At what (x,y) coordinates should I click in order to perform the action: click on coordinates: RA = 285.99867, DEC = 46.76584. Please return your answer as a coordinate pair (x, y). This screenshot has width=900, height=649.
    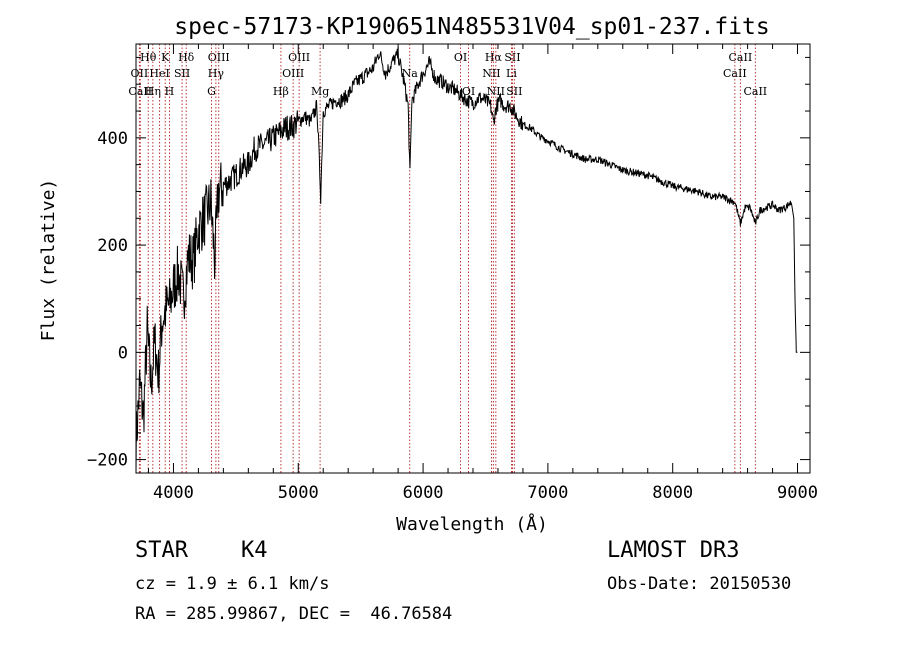
    Looking at the image, I should click on (294, 614).